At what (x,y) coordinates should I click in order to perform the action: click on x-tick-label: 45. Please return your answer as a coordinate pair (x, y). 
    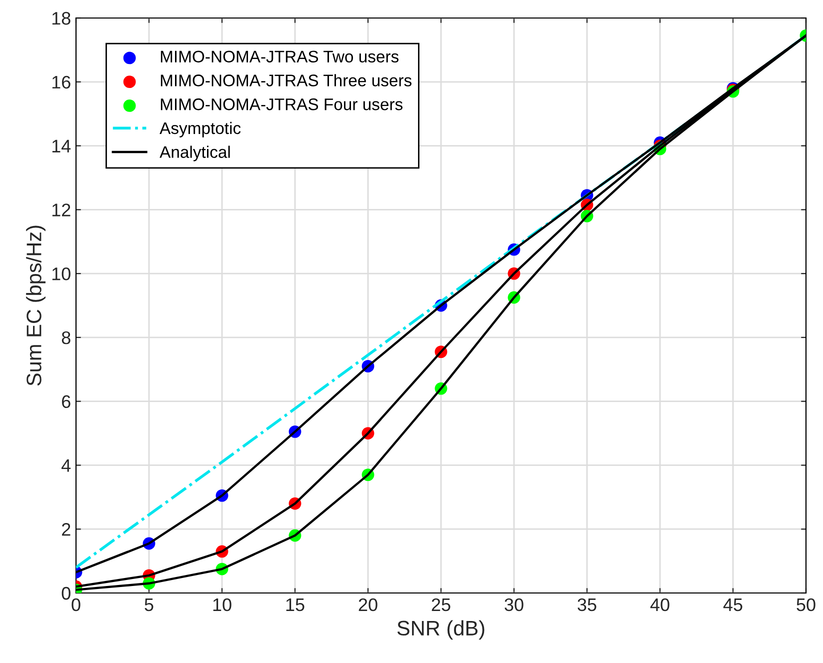
    Looking at the image, I should click on (732, 605).